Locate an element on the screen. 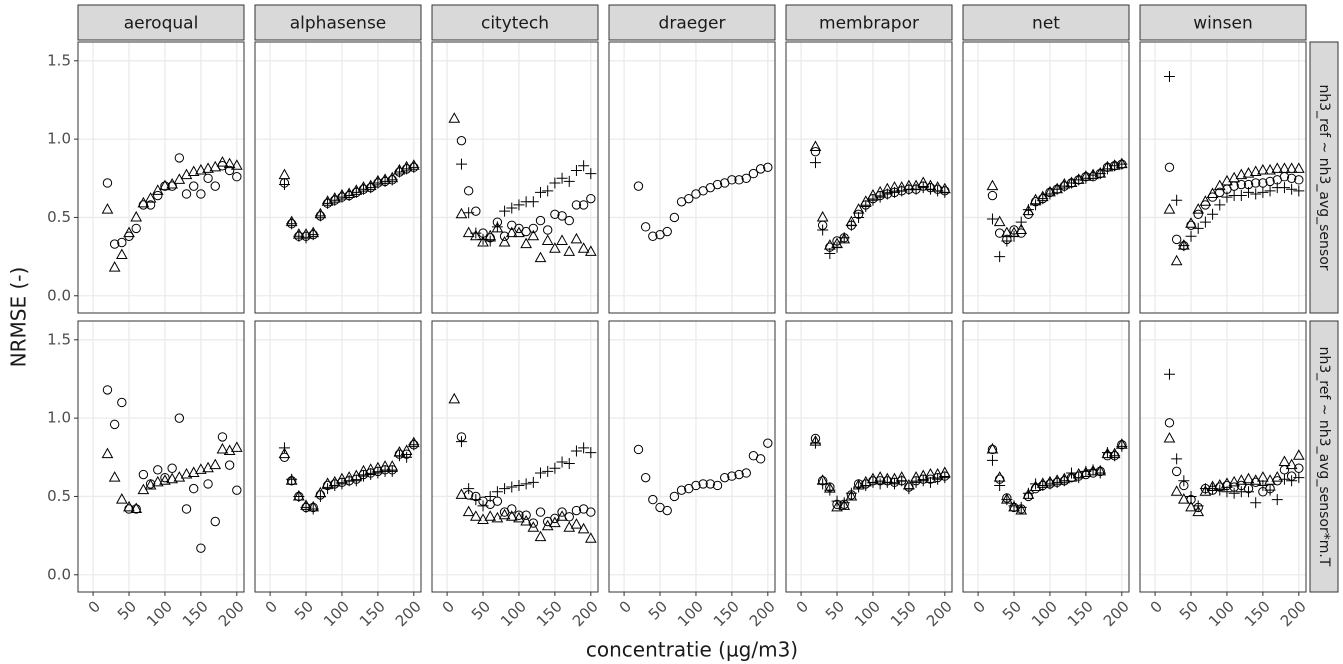  x-tick-label: 0 is located at coordinates (802, 606).